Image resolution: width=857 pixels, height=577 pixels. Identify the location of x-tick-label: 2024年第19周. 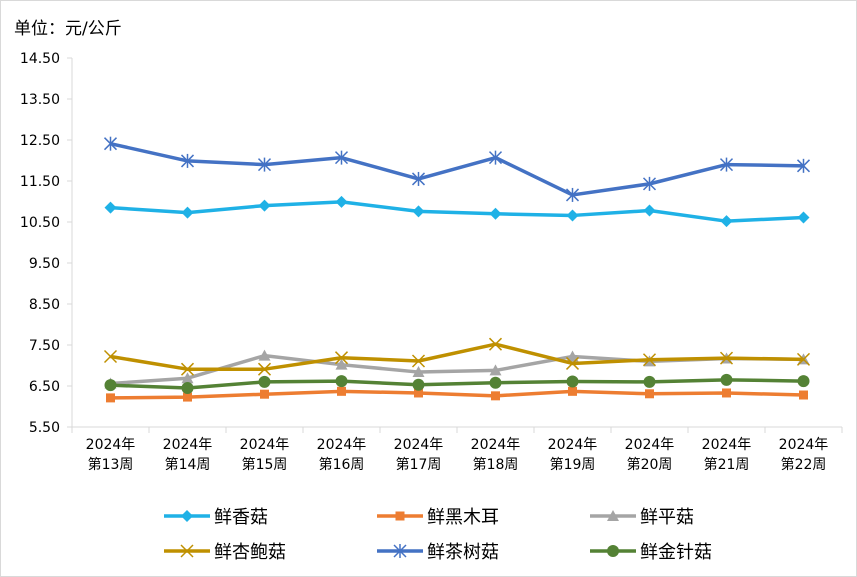
(573, 455).